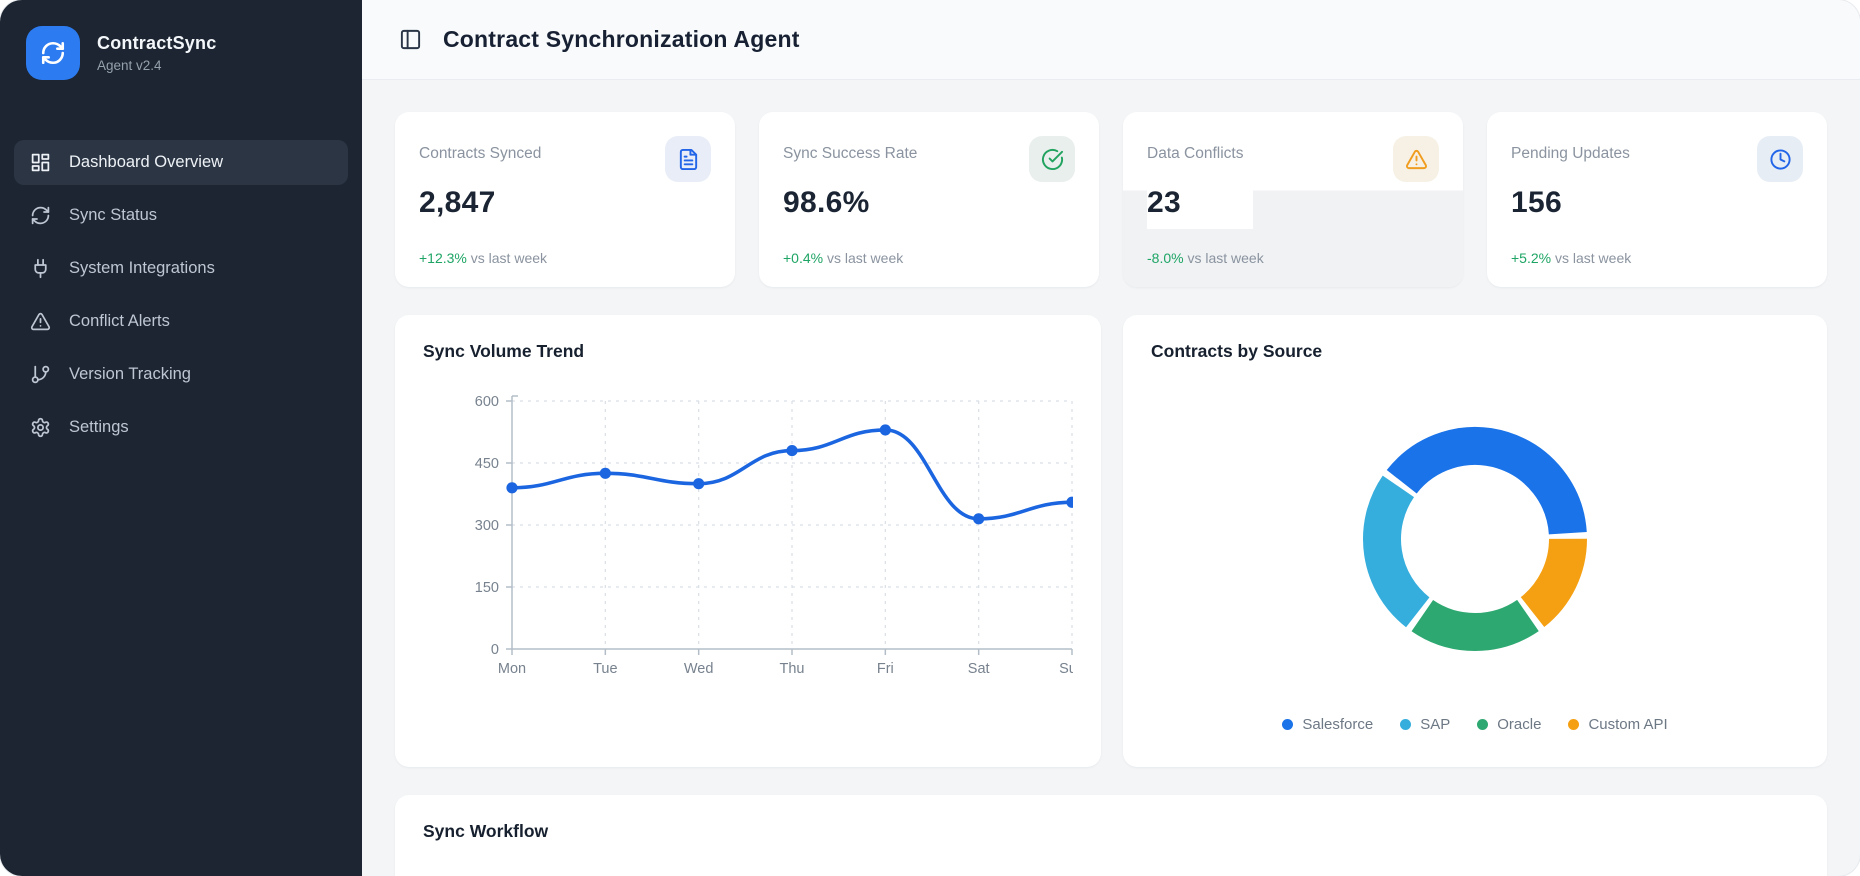 This screenshot has width=1860, height=876. I want to click on stat-delta-value: +5.2%, so click(1531, 258).